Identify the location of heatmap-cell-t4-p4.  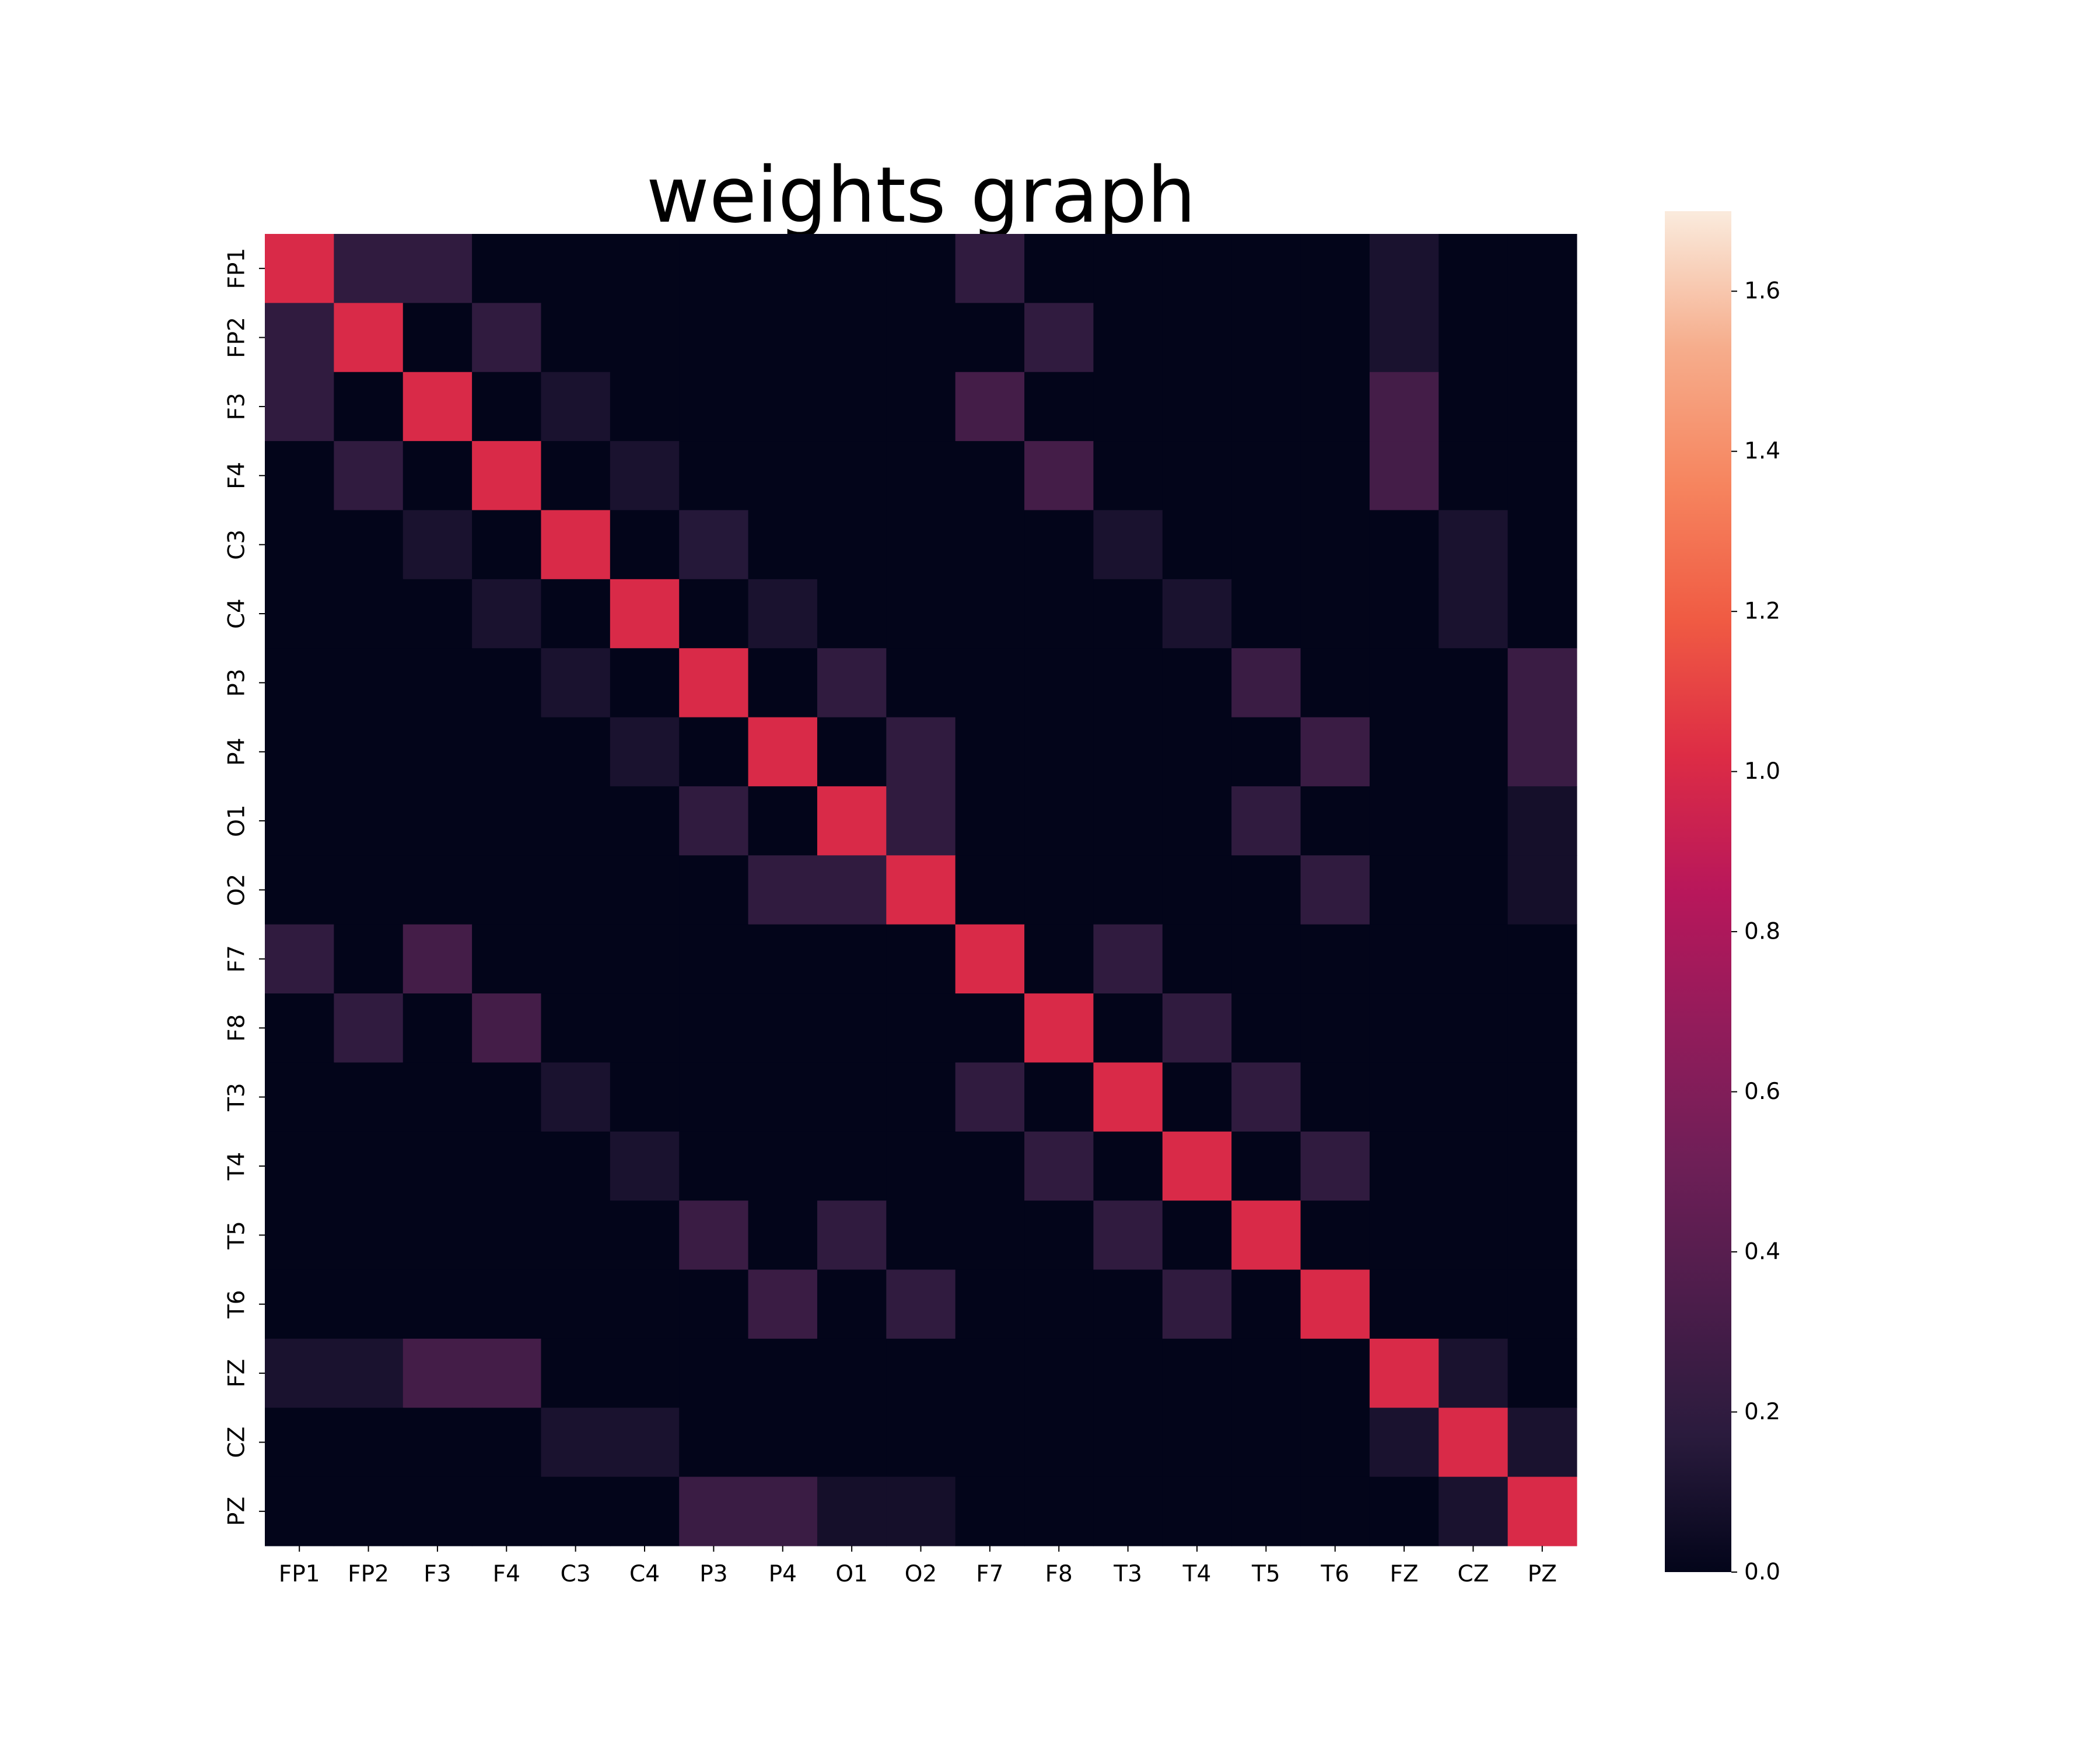
(783, 1166).